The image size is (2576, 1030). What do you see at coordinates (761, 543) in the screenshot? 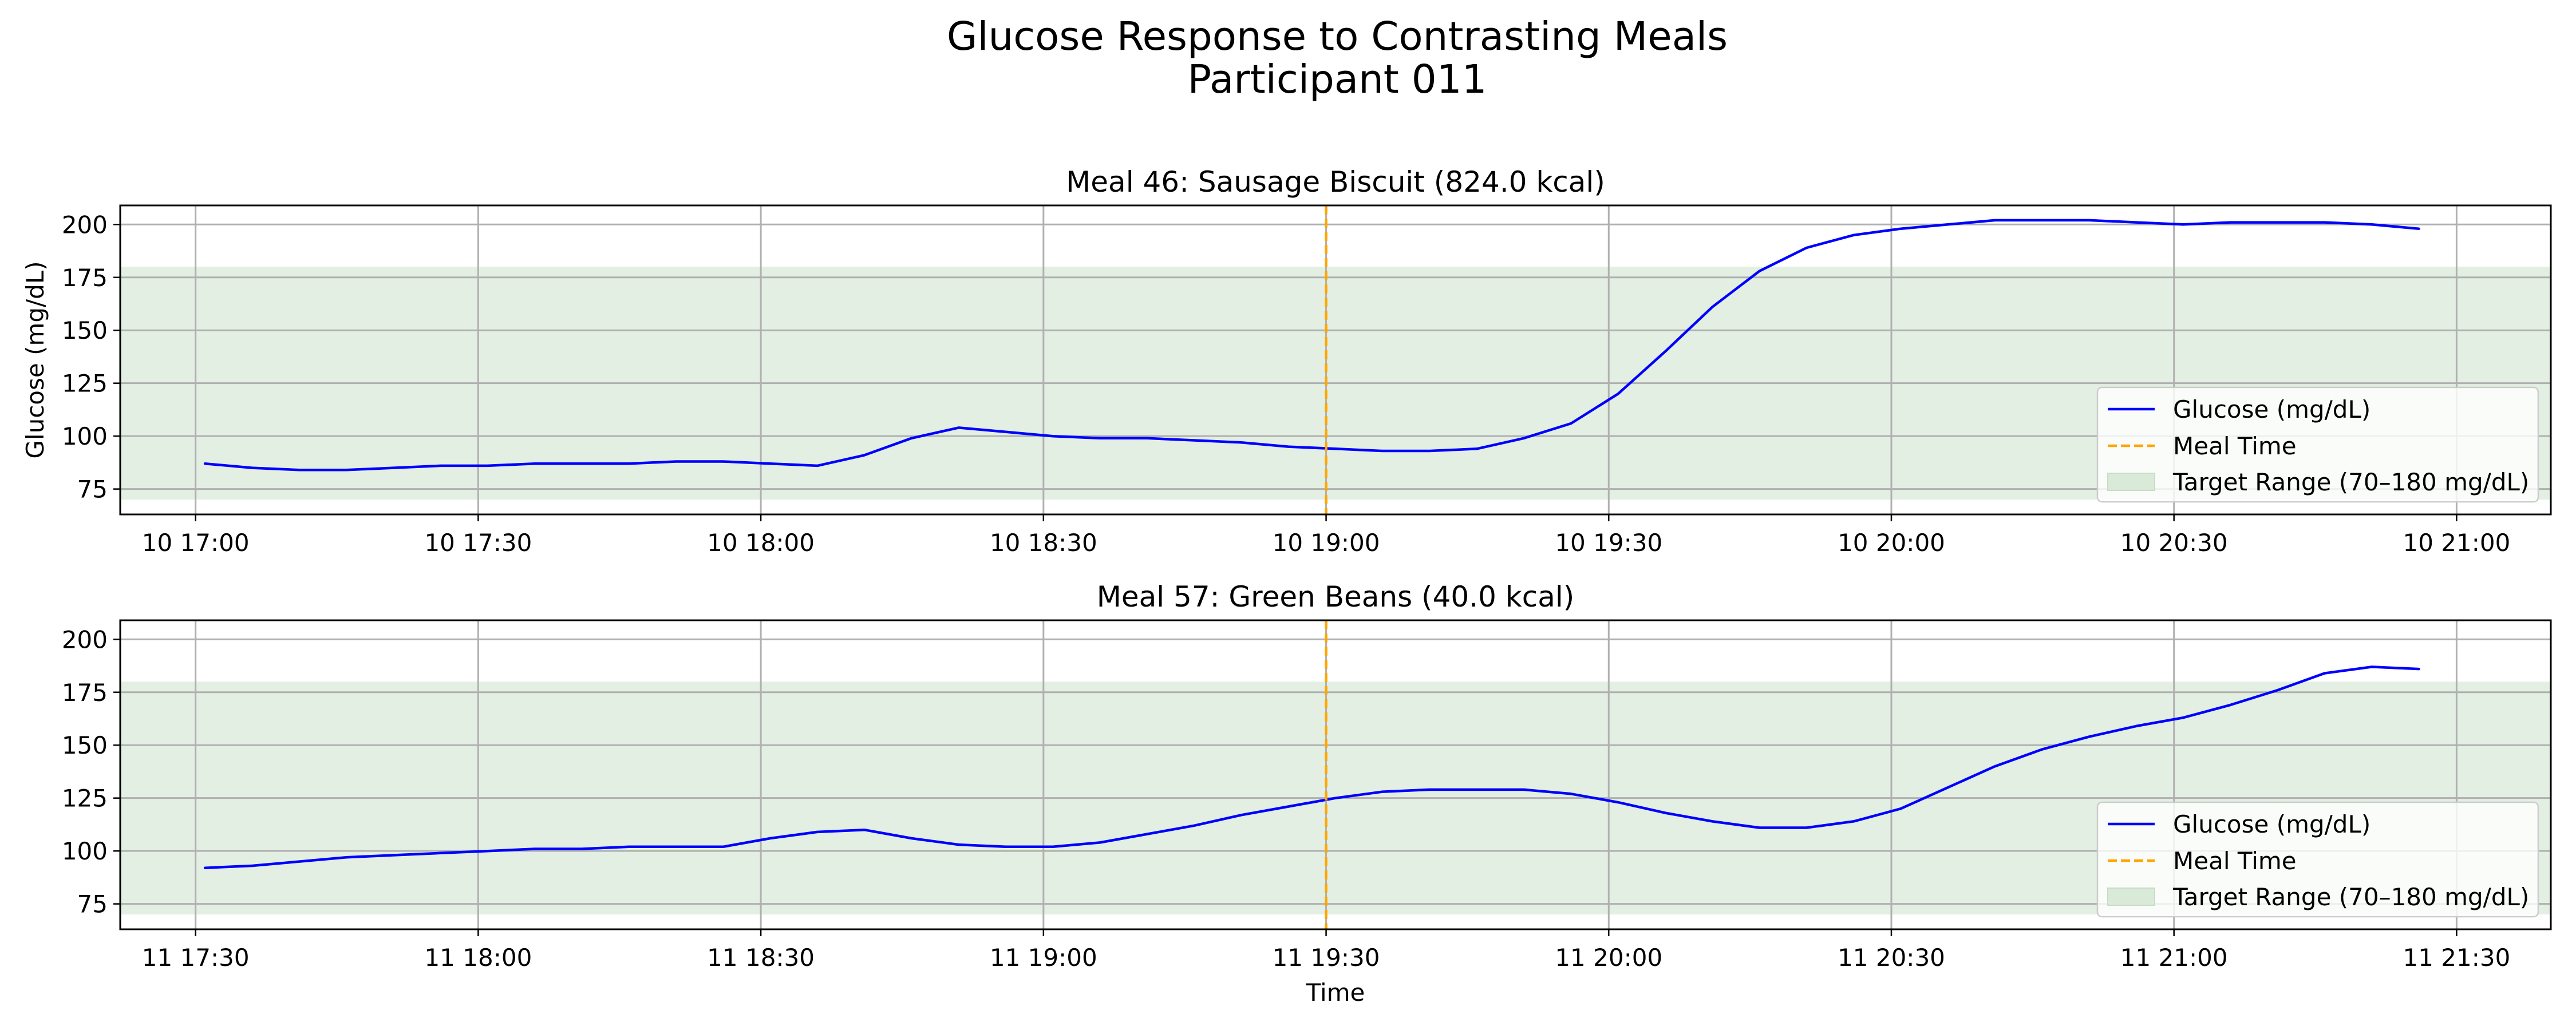
I see `x-tick-label: 10 18:00` at bounding box center [761, 543].